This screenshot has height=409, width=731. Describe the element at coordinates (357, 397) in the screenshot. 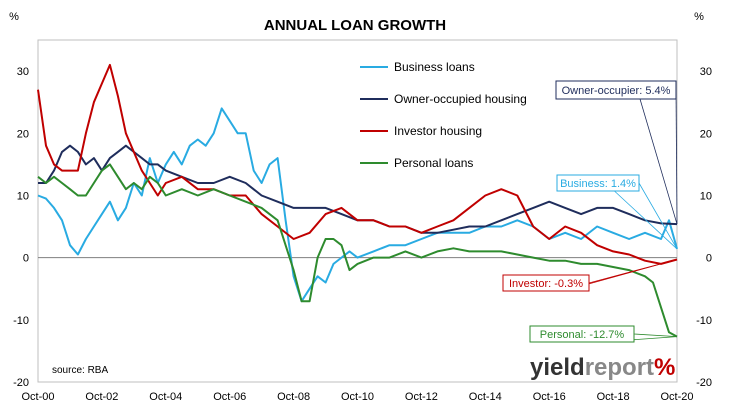

I see `x-tick-label: Oct-10` at that location.